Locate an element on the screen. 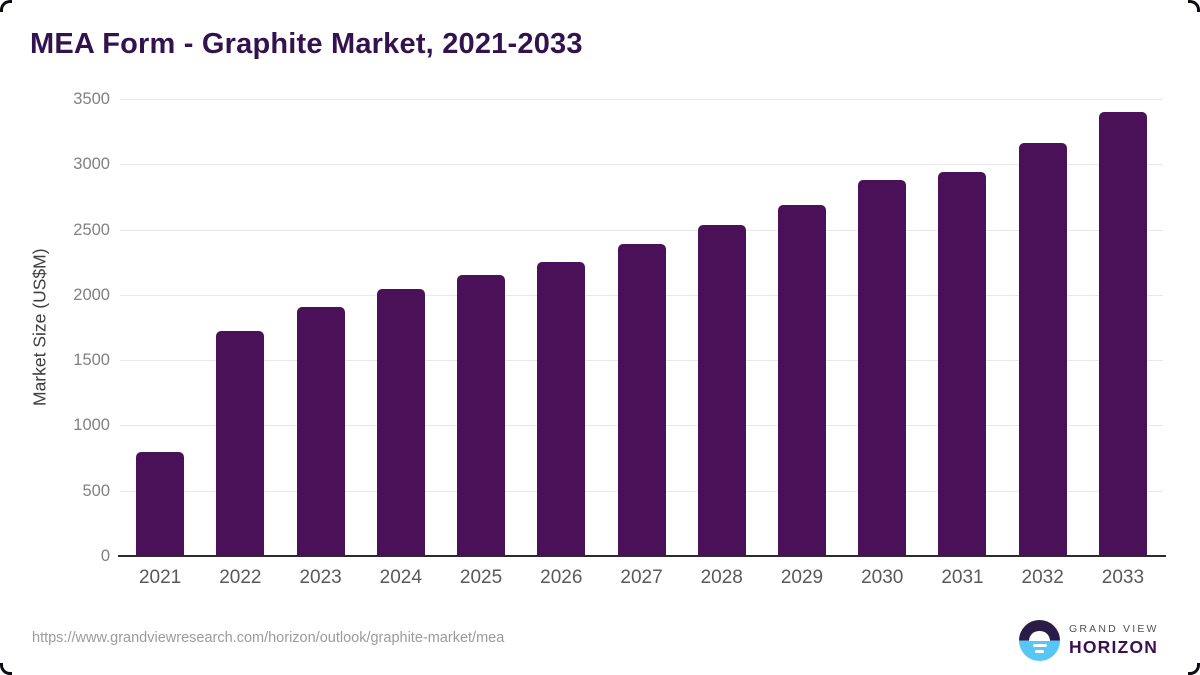  y-tick-label-1000: 1000 is located at coordinates (91, 425).